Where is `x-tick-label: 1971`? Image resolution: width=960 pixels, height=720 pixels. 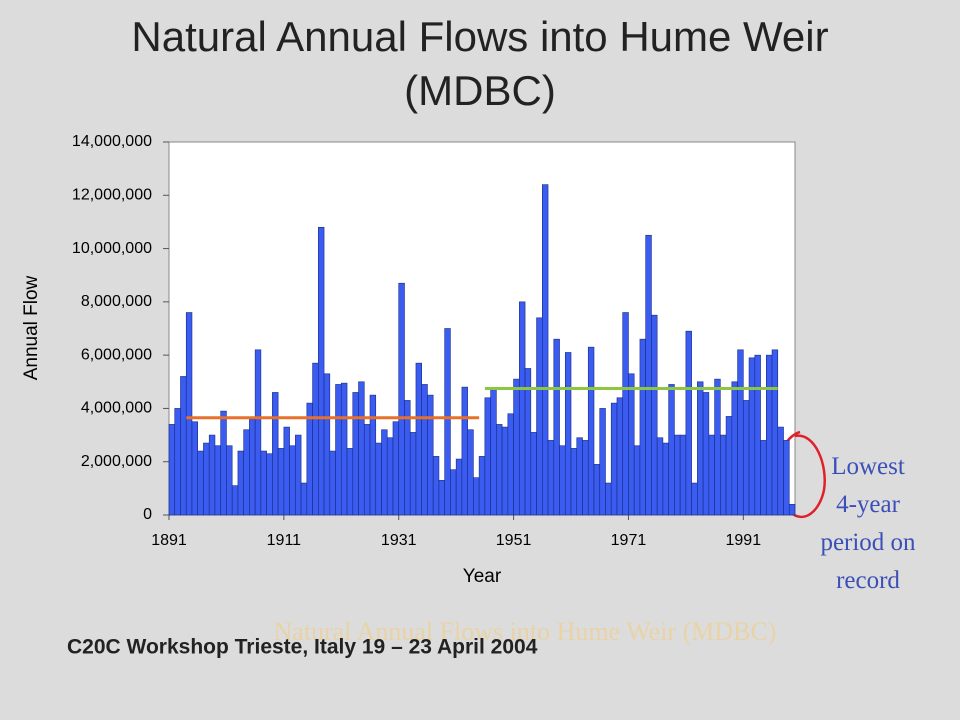 x-tick-label: 1971 is located at coordinates (629, 540).